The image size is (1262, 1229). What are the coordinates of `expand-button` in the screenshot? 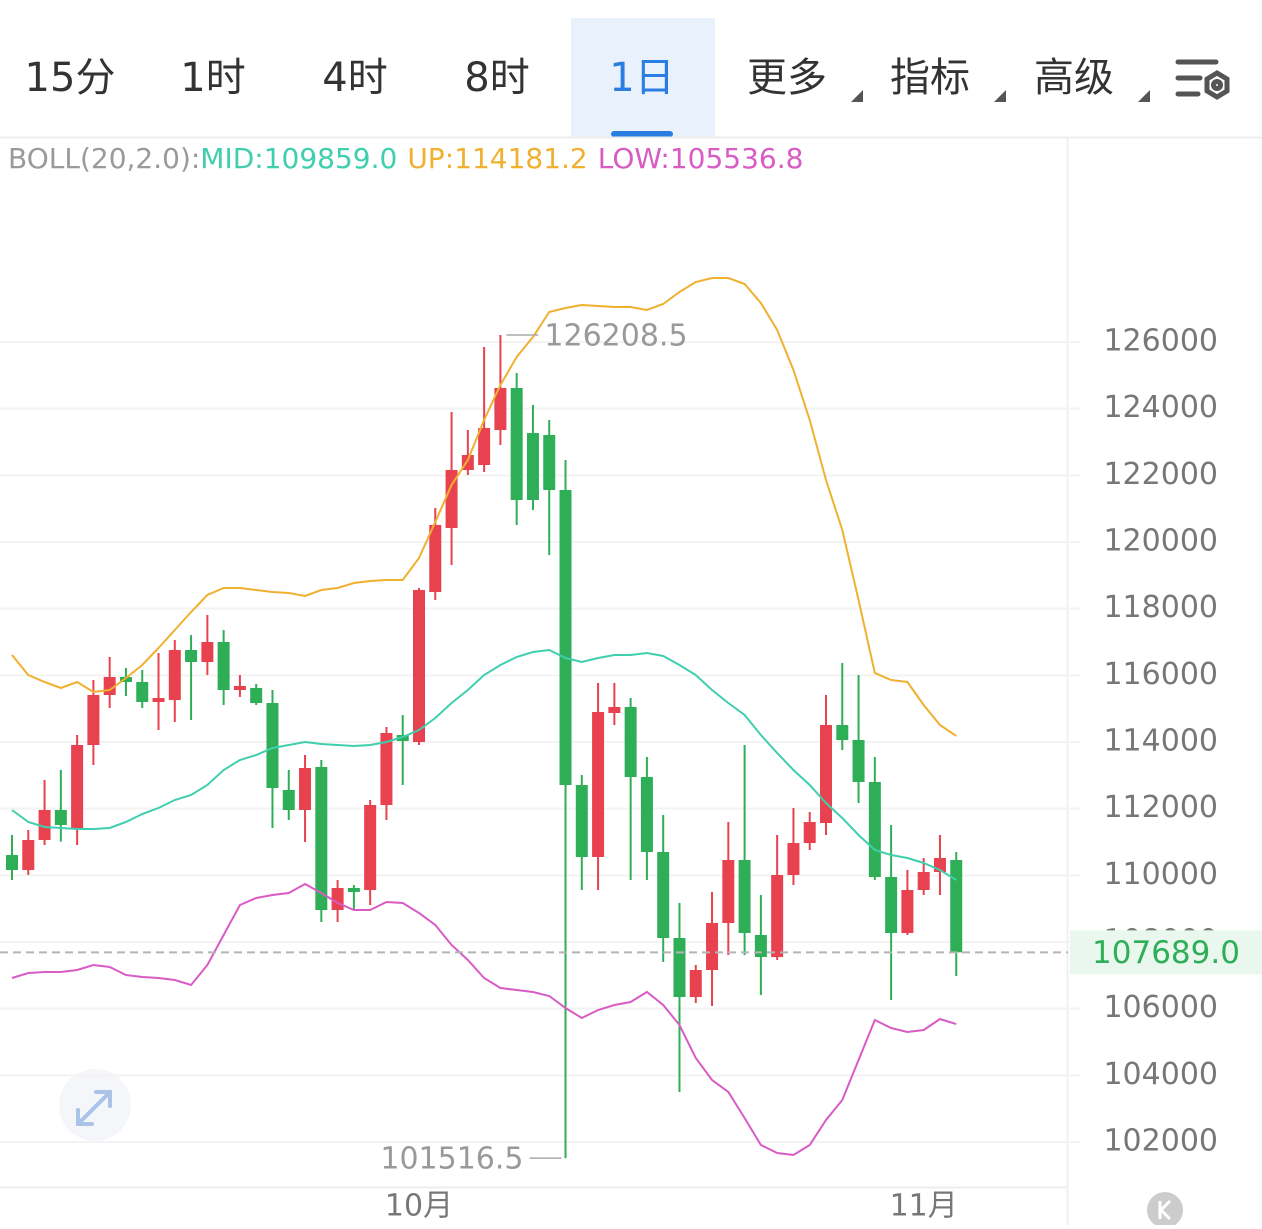 It's located at (95, 1105).